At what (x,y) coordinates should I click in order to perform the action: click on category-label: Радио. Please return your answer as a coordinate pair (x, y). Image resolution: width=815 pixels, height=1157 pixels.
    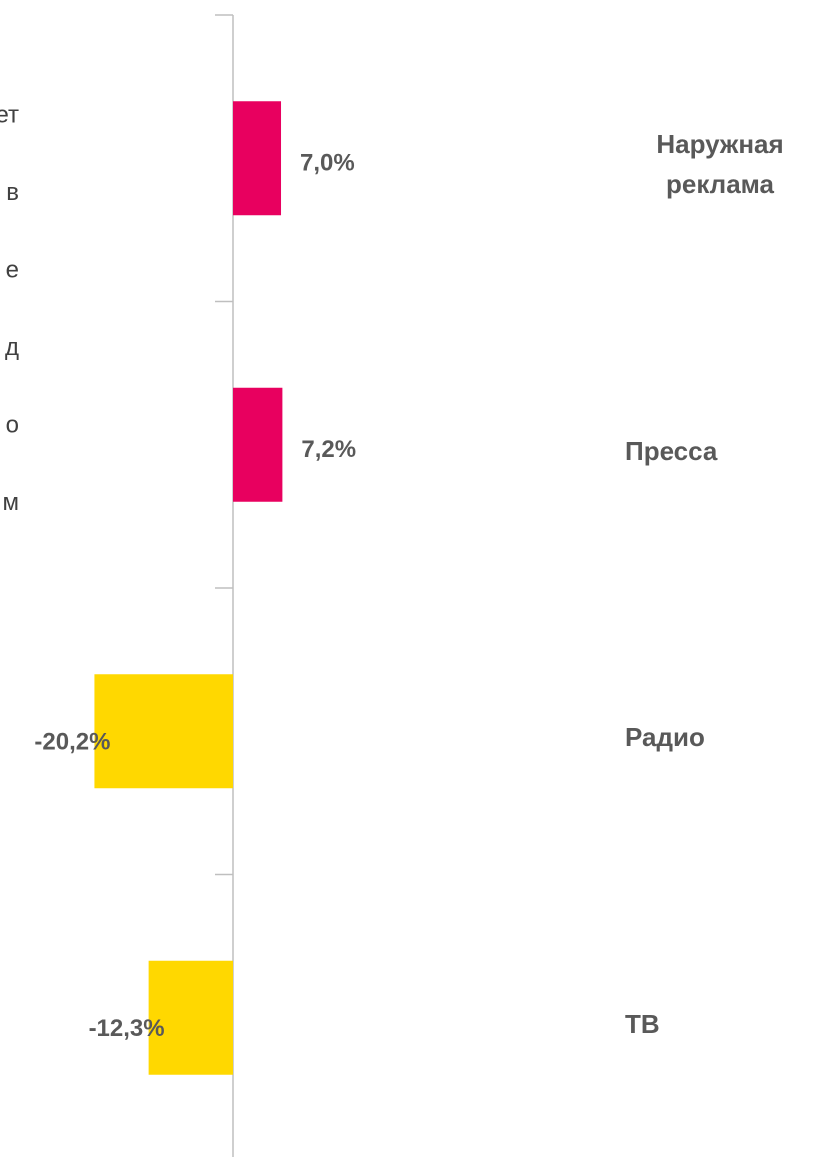
    Looking at the image, I should click on (665, 737).